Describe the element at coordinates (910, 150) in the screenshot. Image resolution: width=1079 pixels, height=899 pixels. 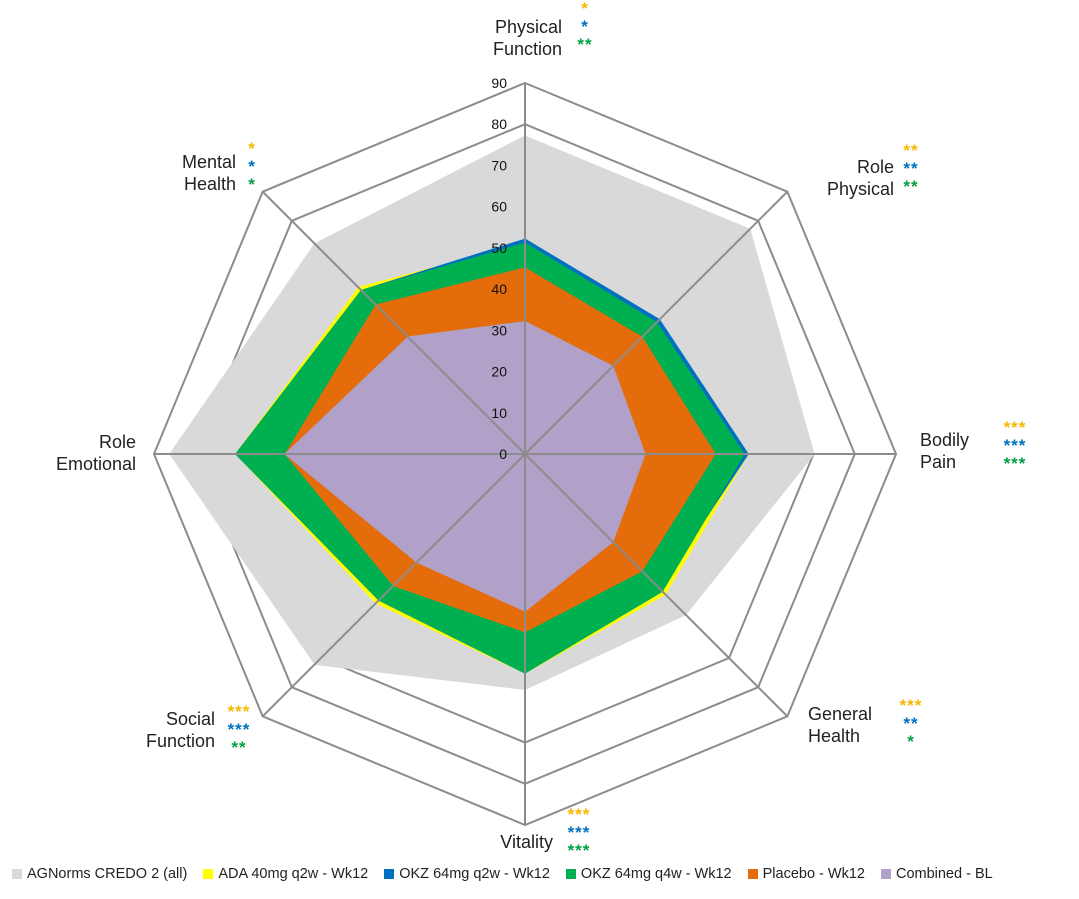
I see `significance-role-physical-1: **` at that location.